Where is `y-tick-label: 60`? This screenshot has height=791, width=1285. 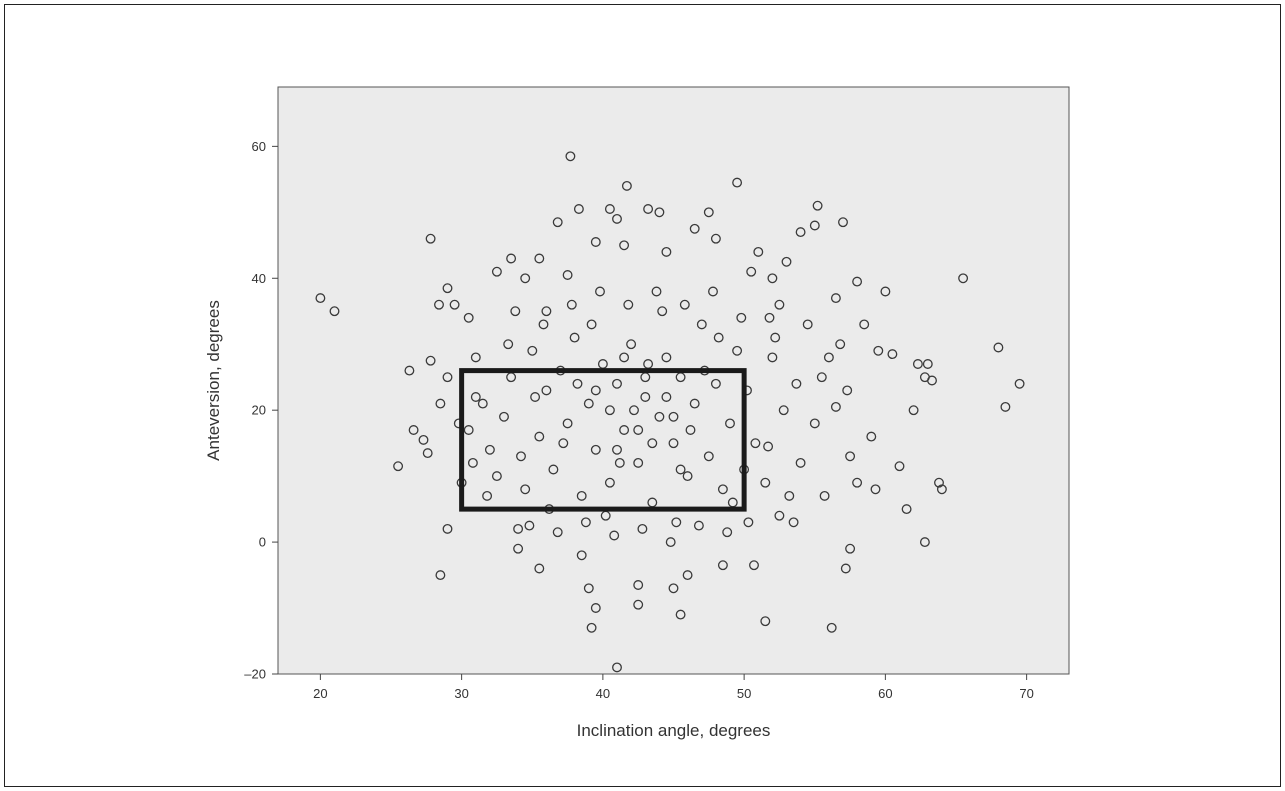
y-tick-label: 60 is located at coordinates (259, 146).